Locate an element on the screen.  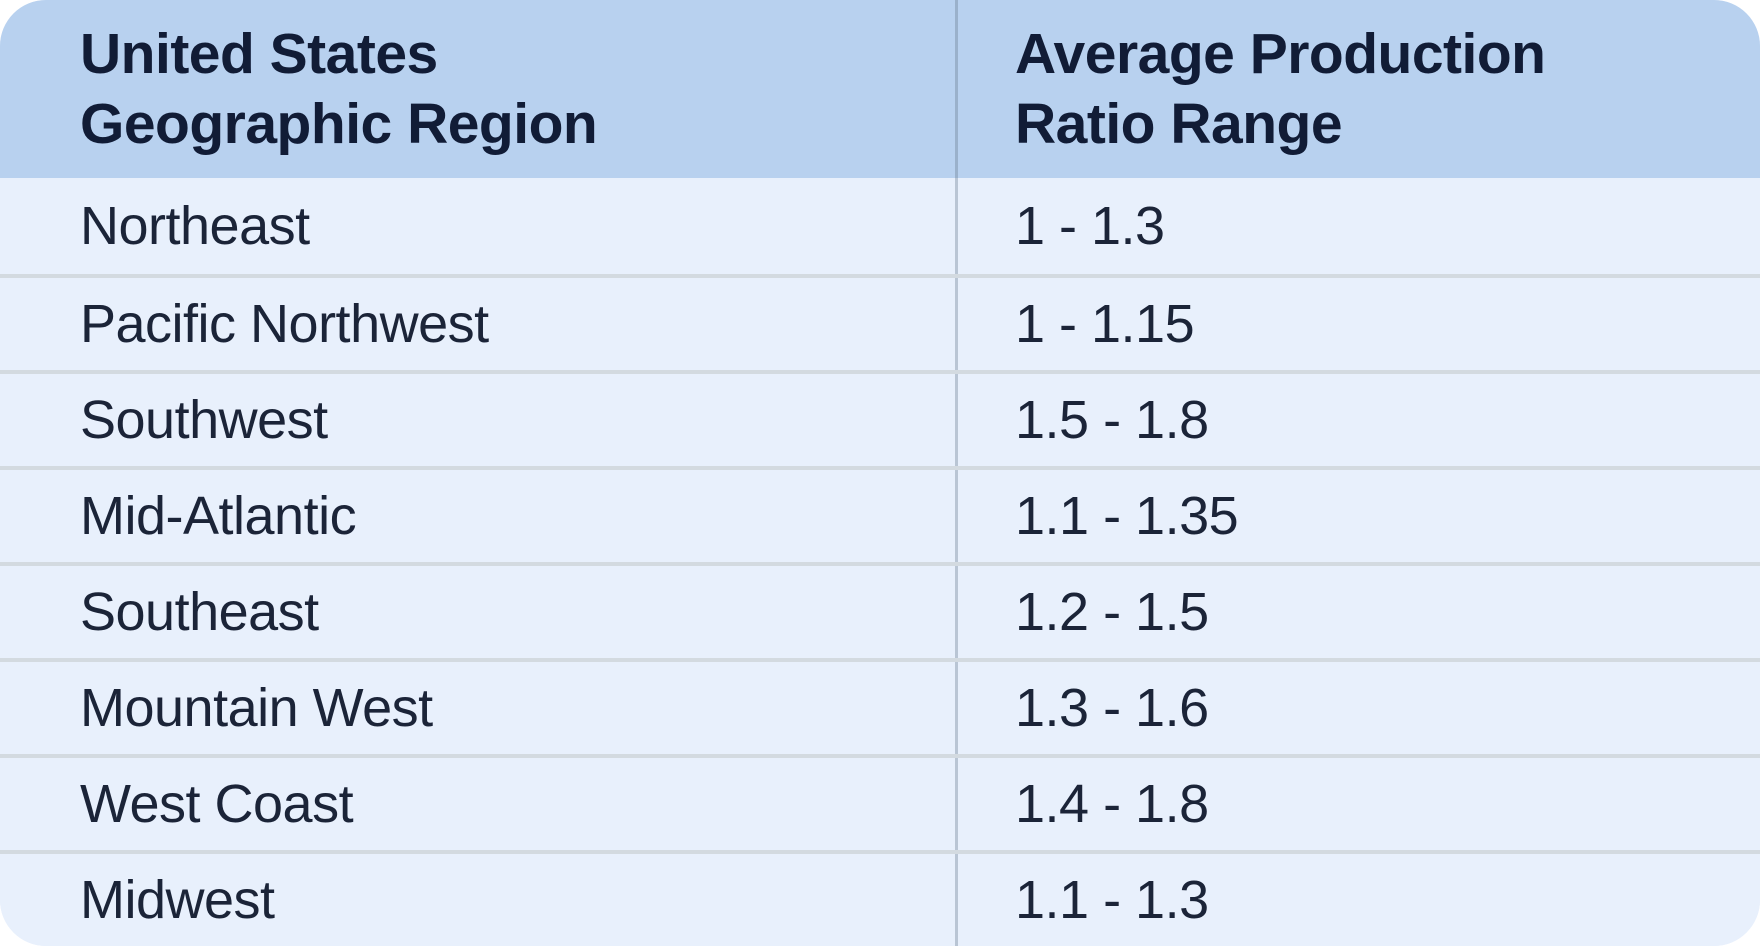
table-row: Southeast 1.2 - 1.5 is located at coordinates (880, 610).